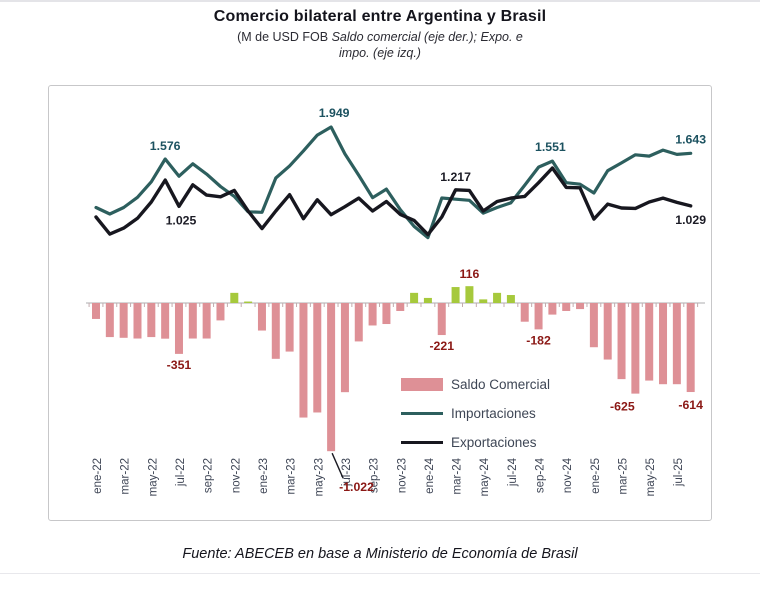  I want to click on subtitle-axes-note-1: Saldo comercial (eje der.); Expo. e, so click(427, 37).